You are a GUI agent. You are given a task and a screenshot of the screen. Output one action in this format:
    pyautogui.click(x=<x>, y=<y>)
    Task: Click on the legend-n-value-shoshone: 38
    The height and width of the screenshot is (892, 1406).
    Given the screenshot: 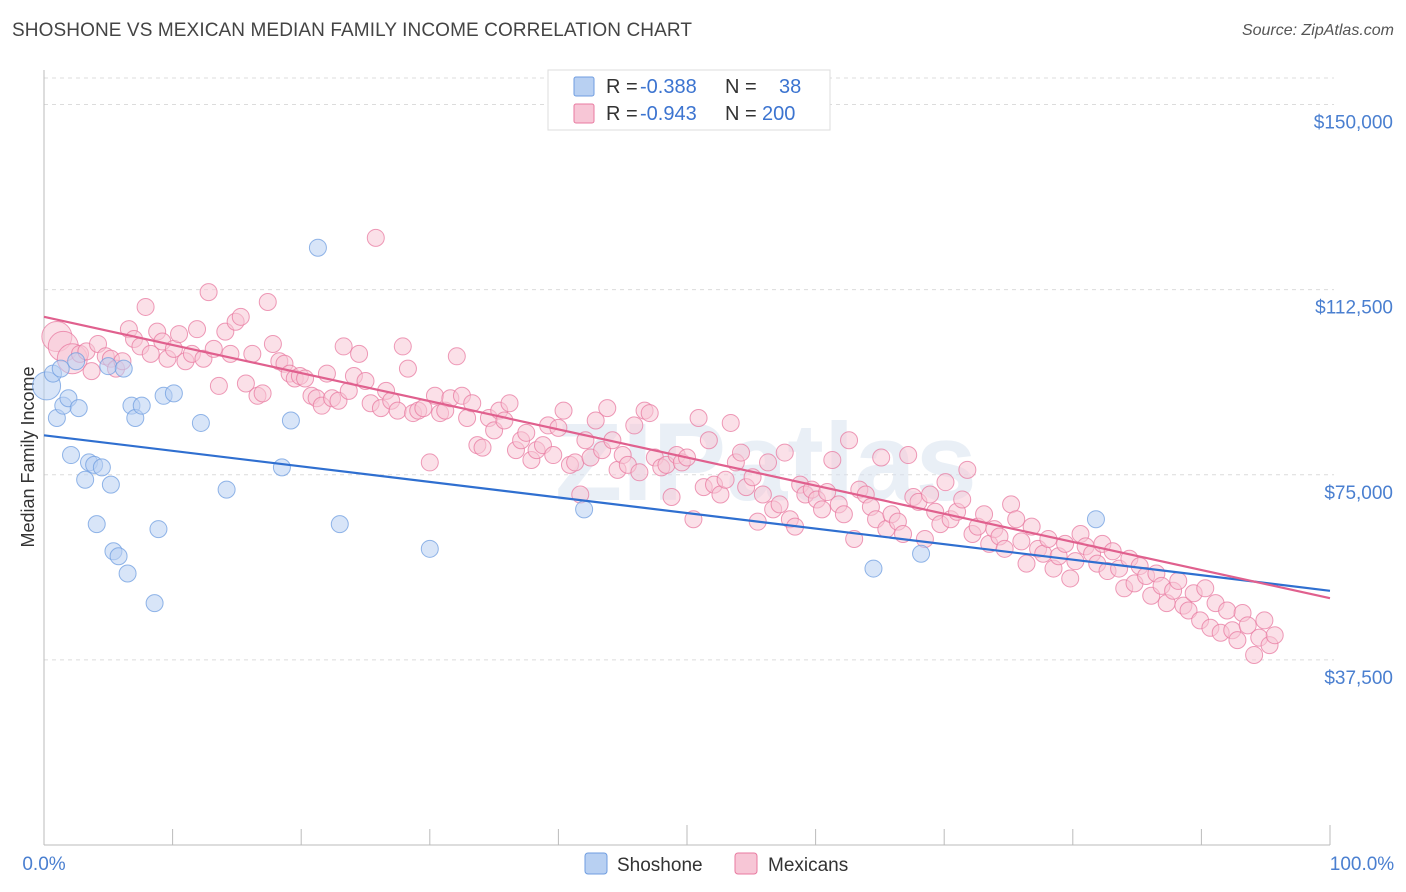 What is the action you would take?
    pyautogui.click(x=790, y=87)
    